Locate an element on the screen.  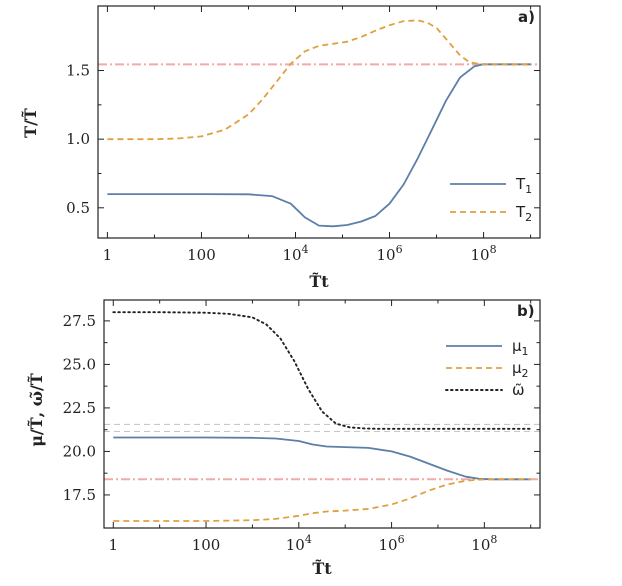
y-tick-label: 27.5 is located at coordinates (79, 321).